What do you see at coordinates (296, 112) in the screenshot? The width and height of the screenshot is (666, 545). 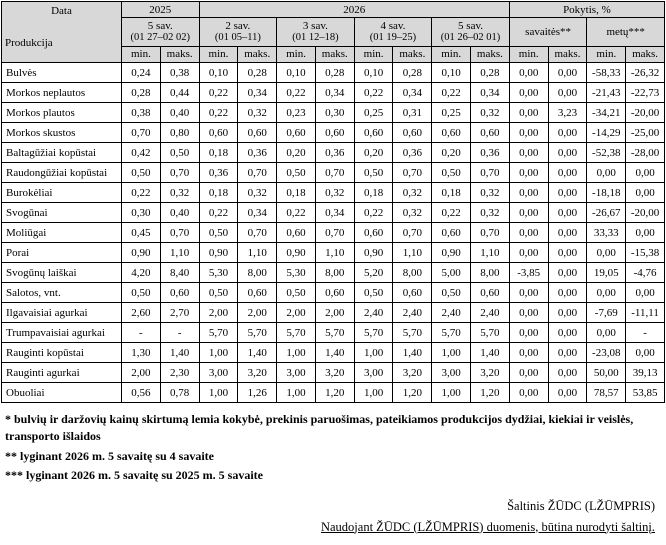 I see `value-cell: 0,23` at bounding box center [296, 112].